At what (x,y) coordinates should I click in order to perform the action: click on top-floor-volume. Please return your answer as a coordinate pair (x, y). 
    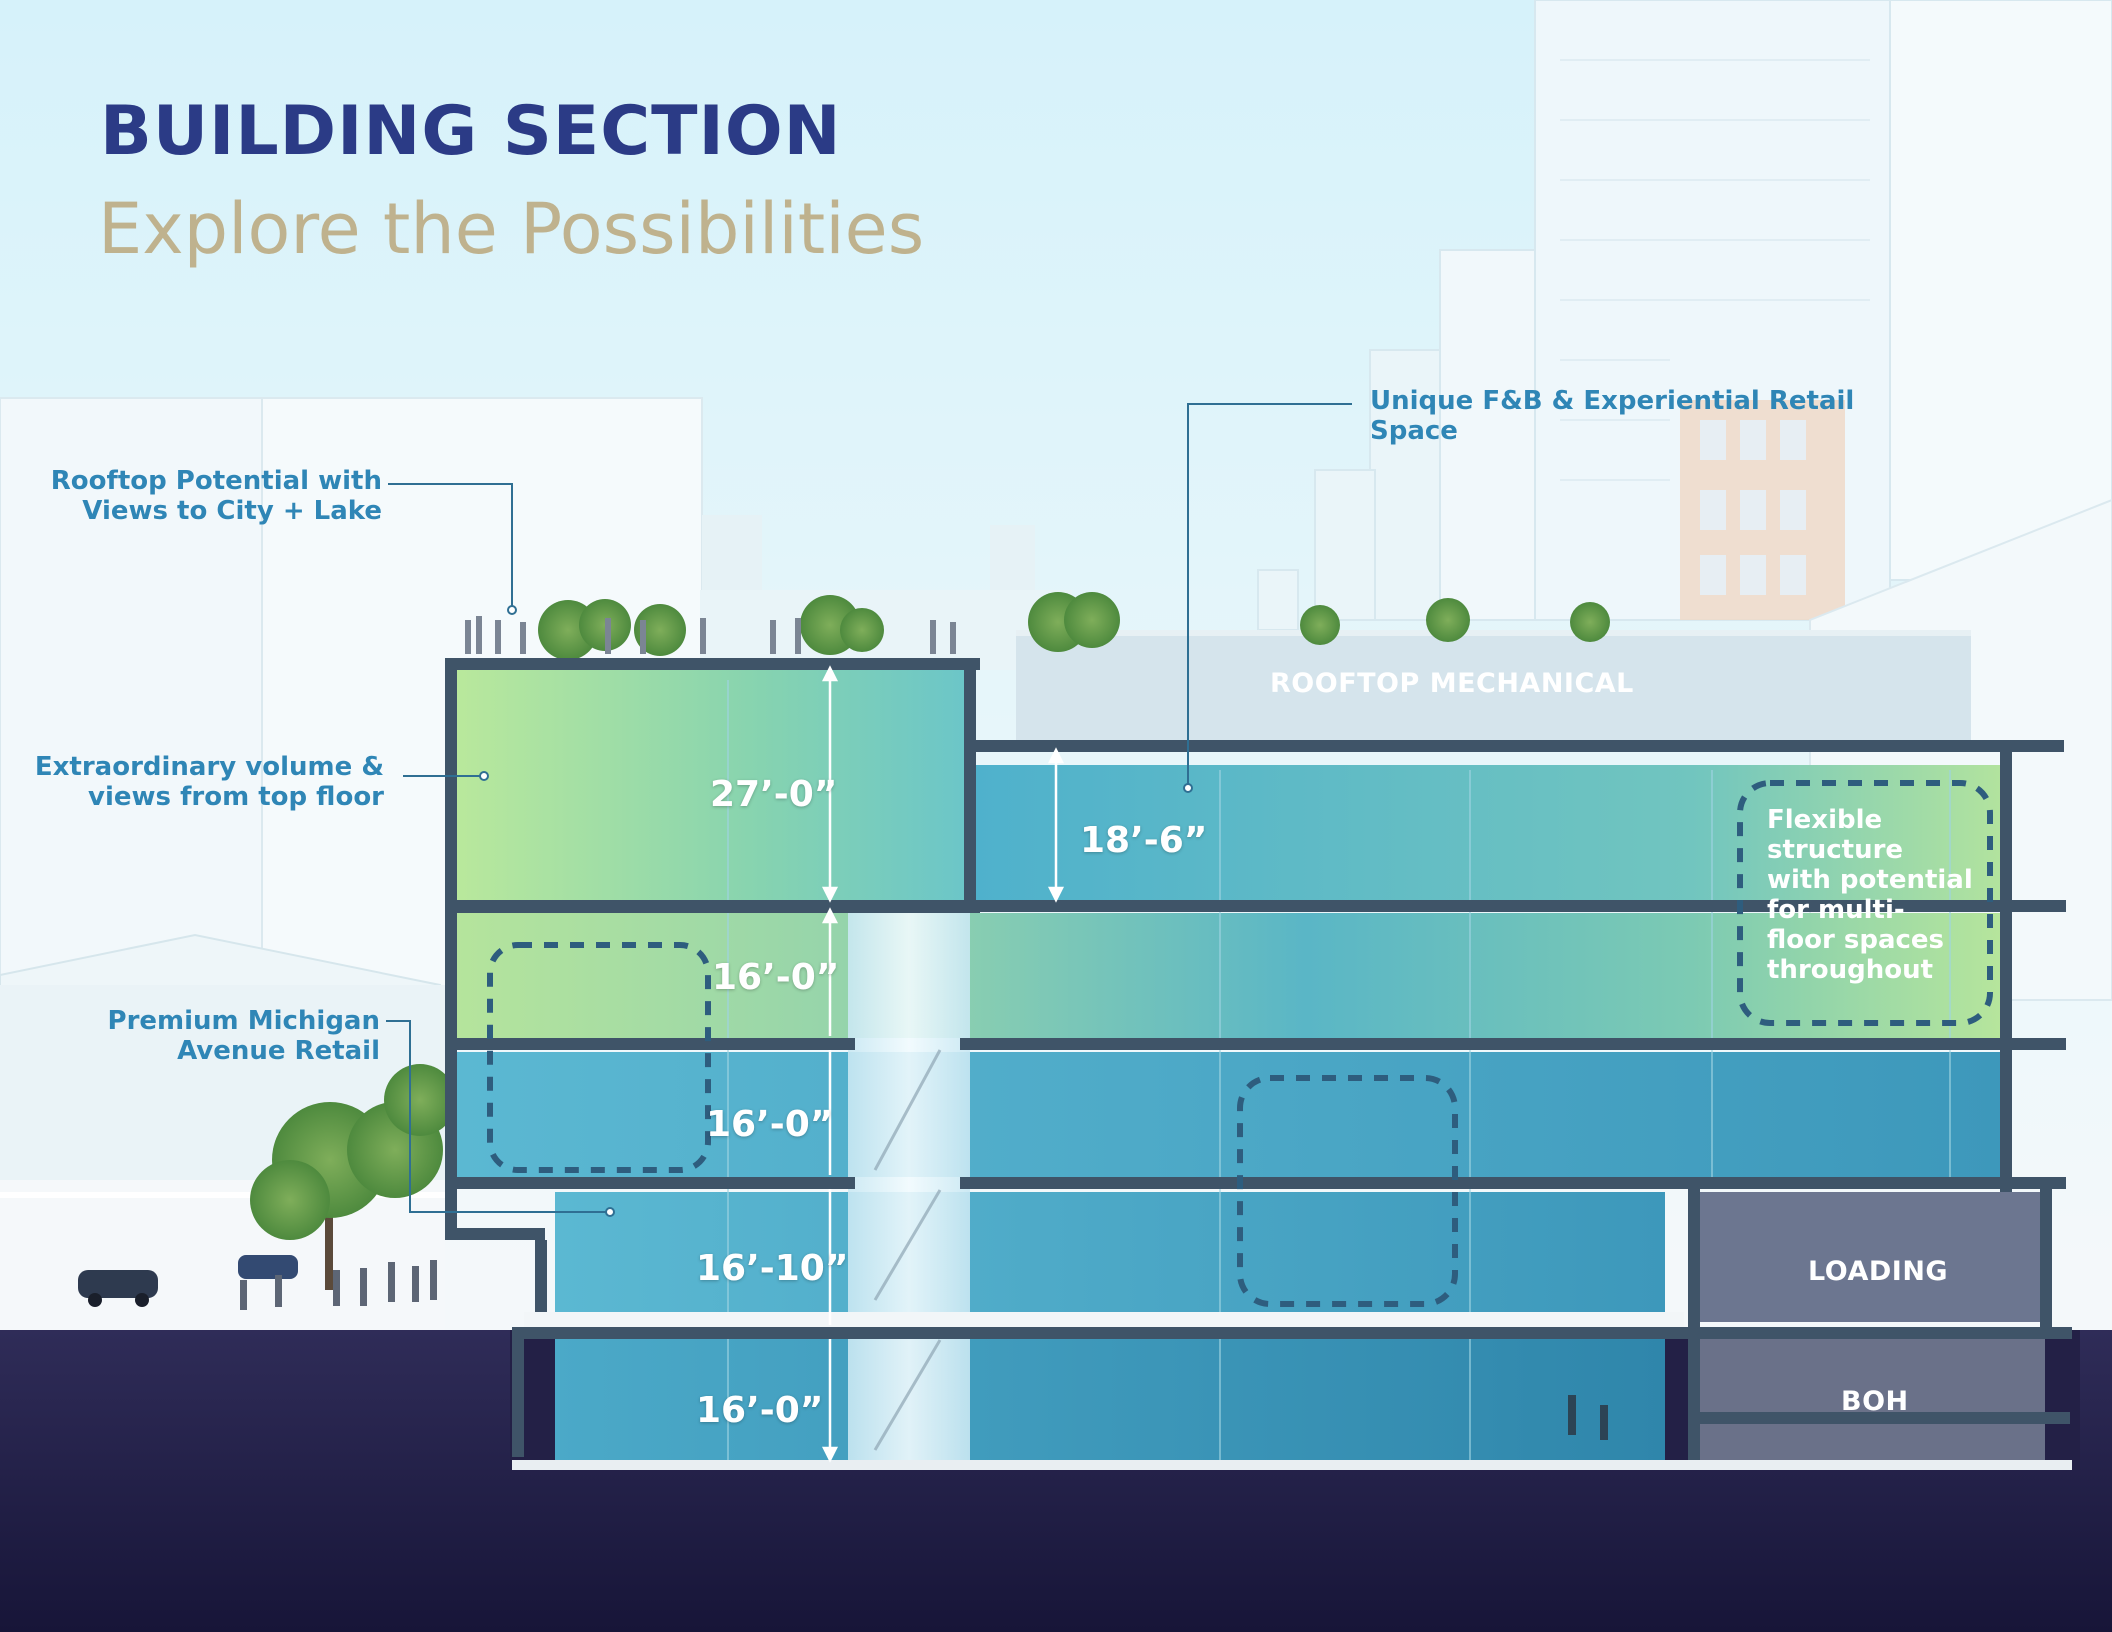
    Looking at the image, I should click on (710, 785).